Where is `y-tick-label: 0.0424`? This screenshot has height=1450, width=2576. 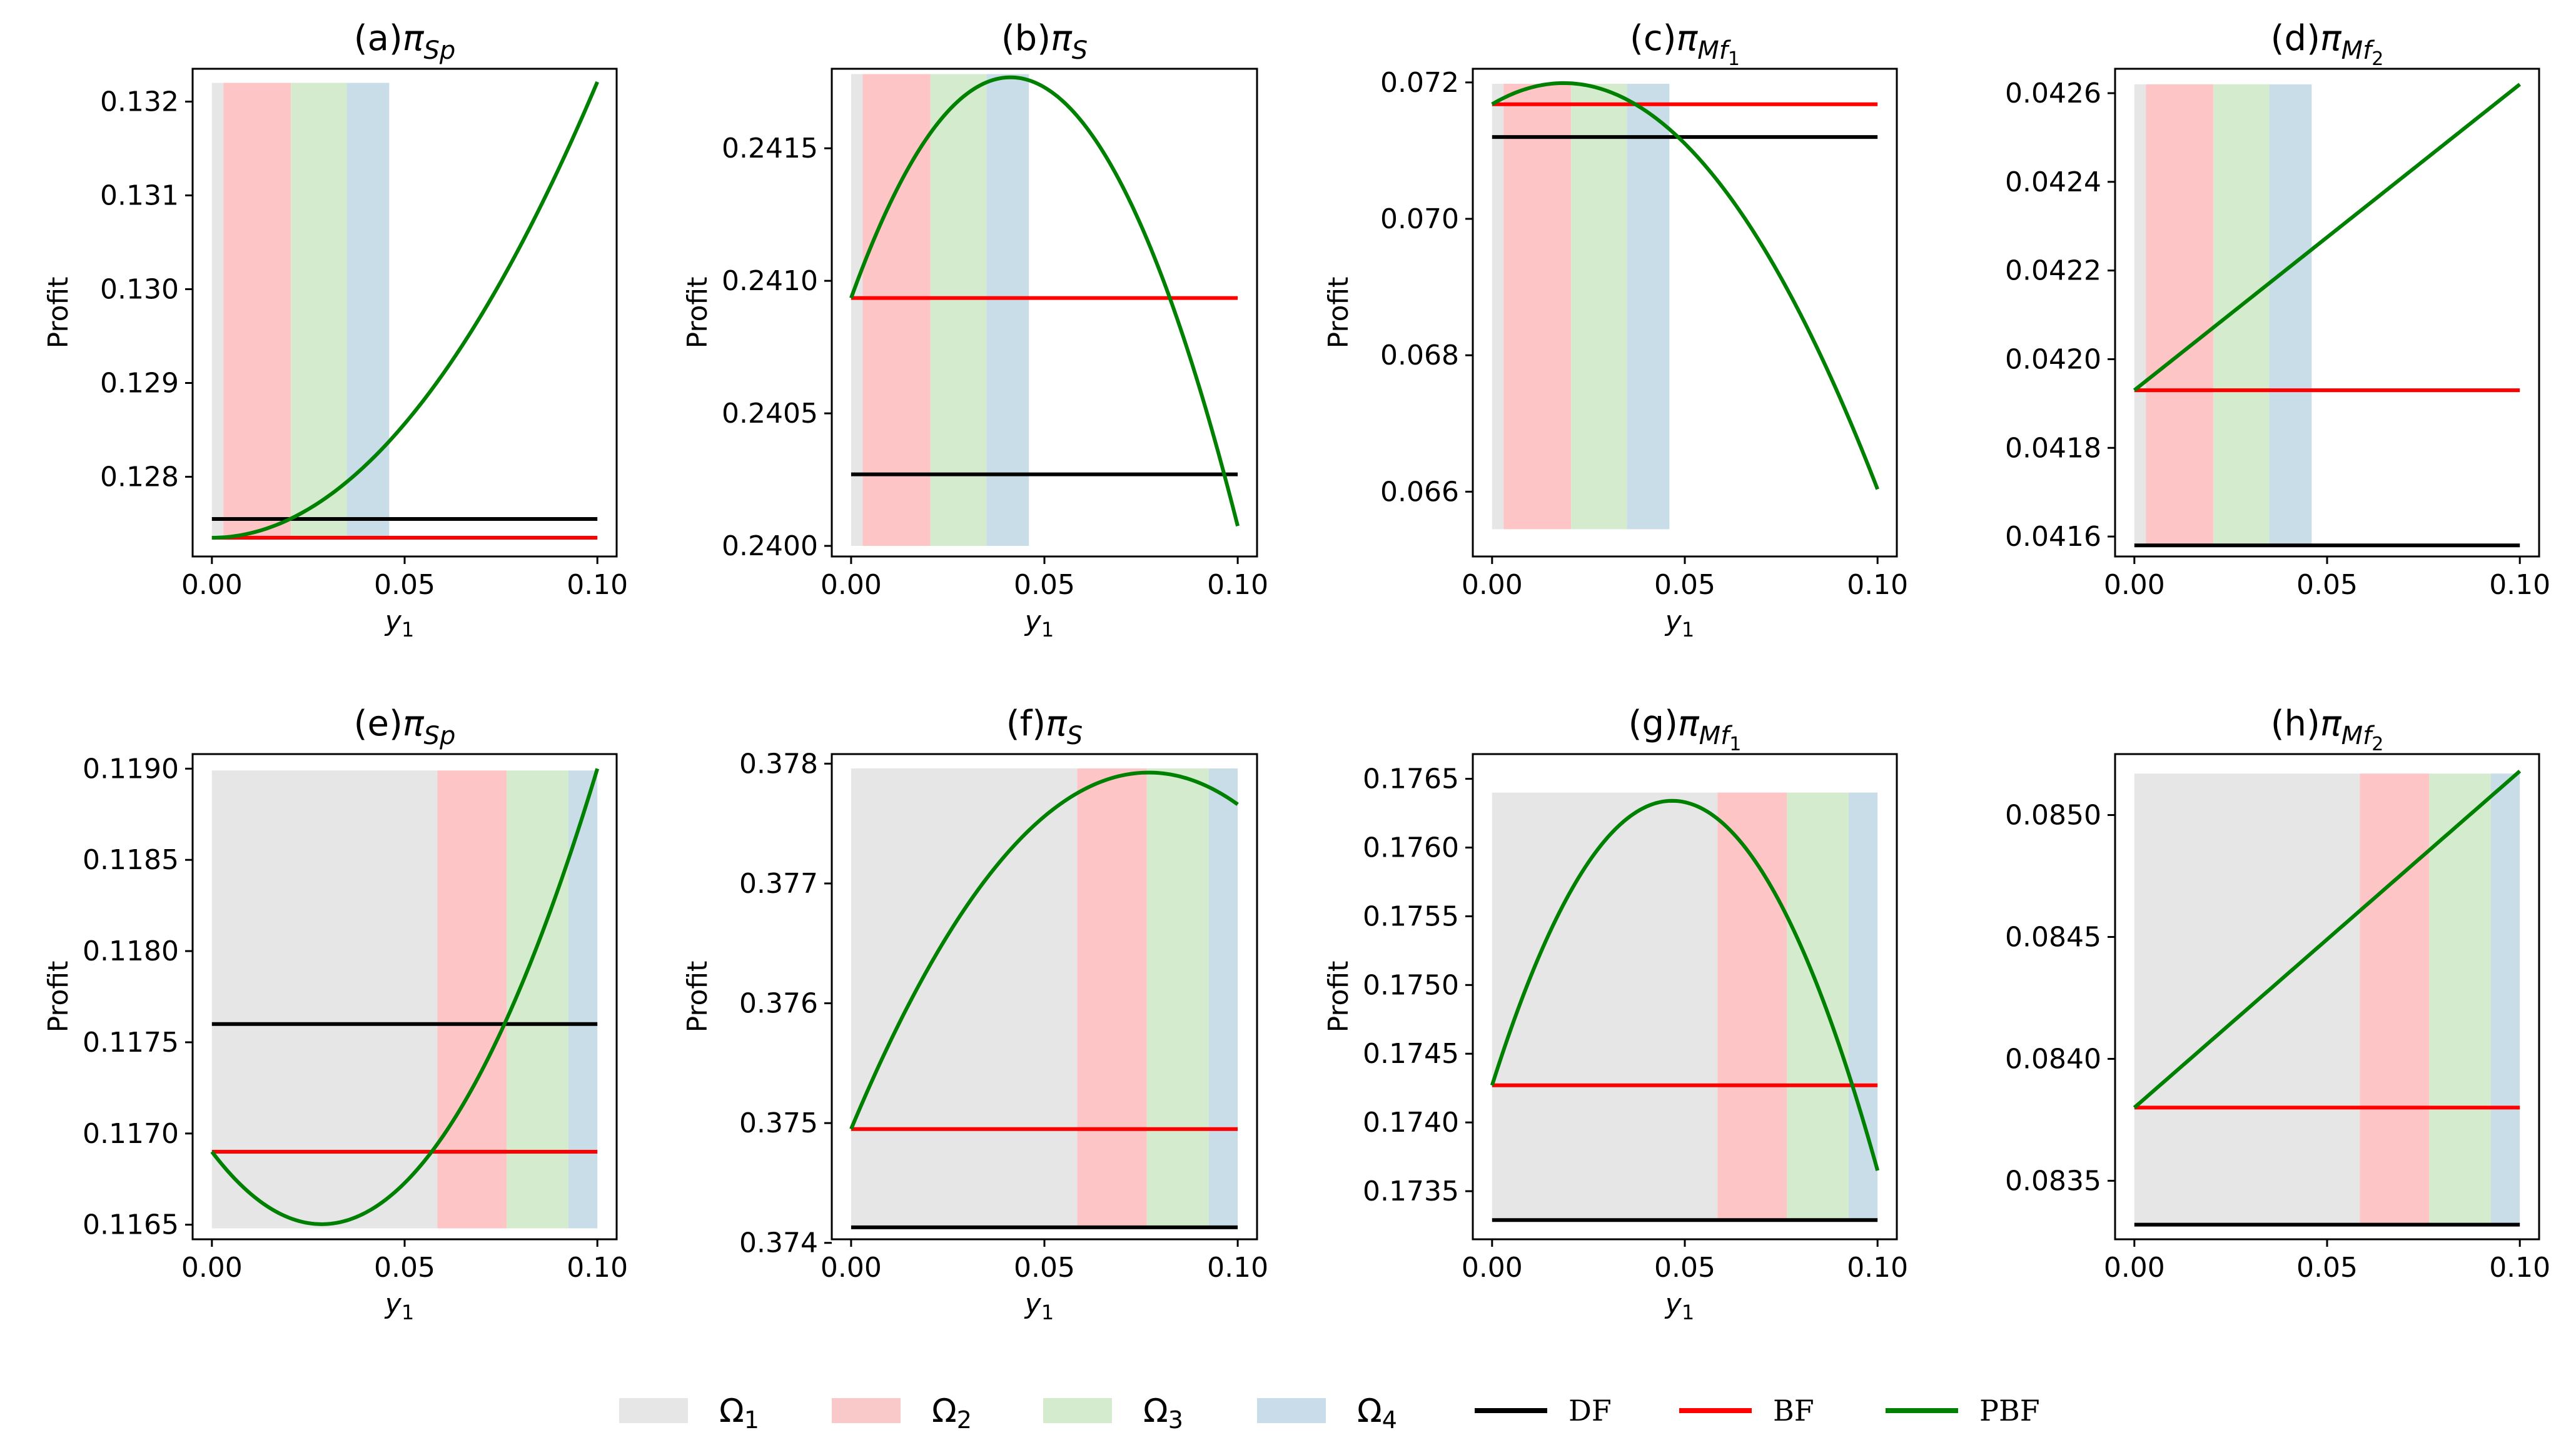
y-tick-label: 0.0424 is located at coordinates (2053, 182).